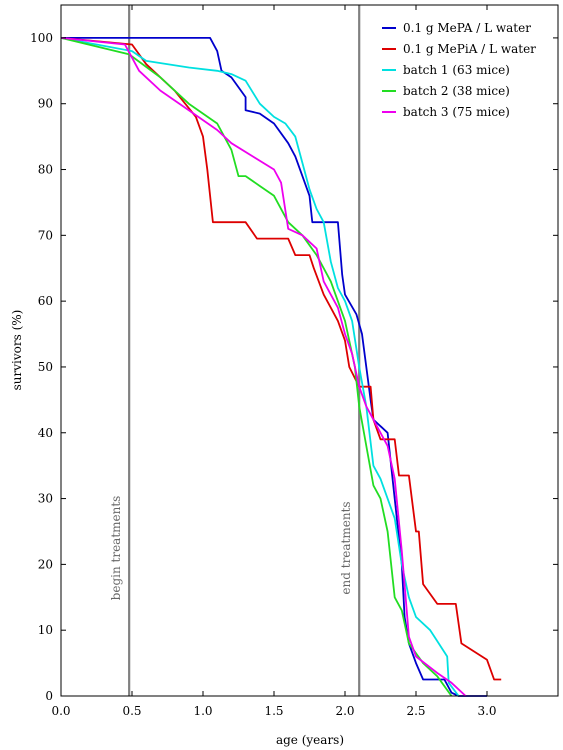 Image resolution: width=563 pixels, height=750 pixels. Describe the element at coordinates (45, 104) in the screenshot. I see `y-tick-label-9: 90` at that location.